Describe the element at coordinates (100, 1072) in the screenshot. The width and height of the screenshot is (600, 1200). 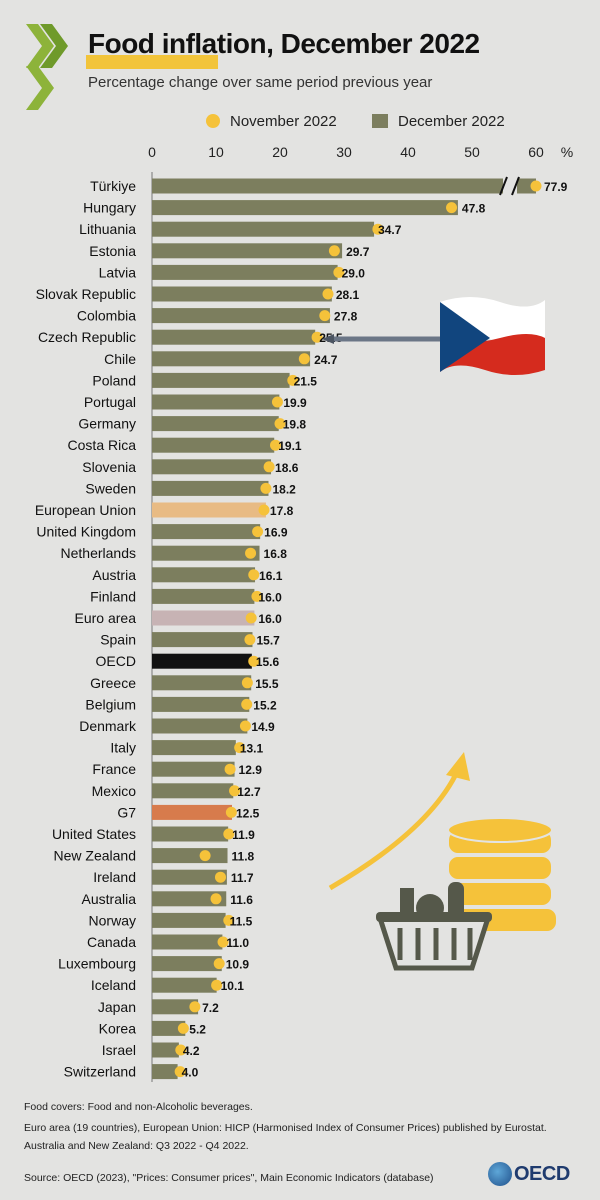
I see `category-label: Switzerland` at that location.